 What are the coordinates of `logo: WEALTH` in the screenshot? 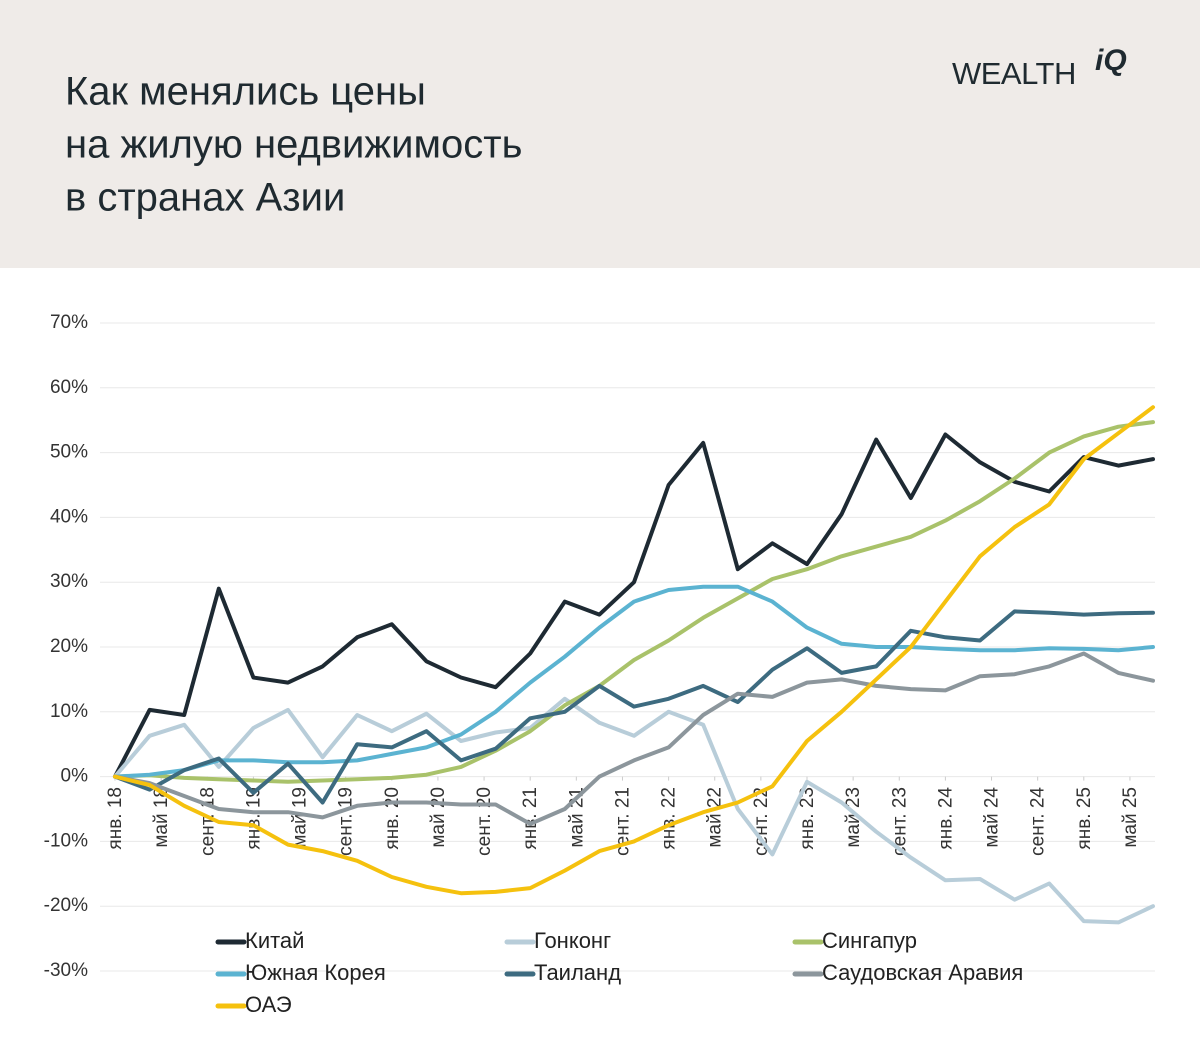 It's located at (1014, 73).